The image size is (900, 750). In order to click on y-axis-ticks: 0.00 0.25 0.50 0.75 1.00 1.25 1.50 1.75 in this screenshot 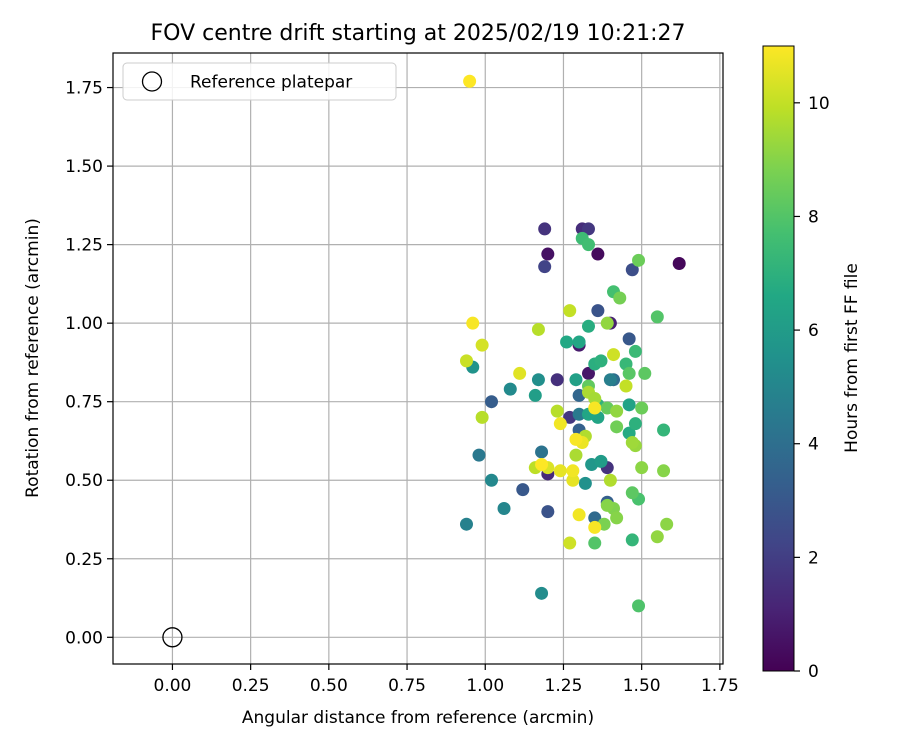, I will do `click(89, 363)`.